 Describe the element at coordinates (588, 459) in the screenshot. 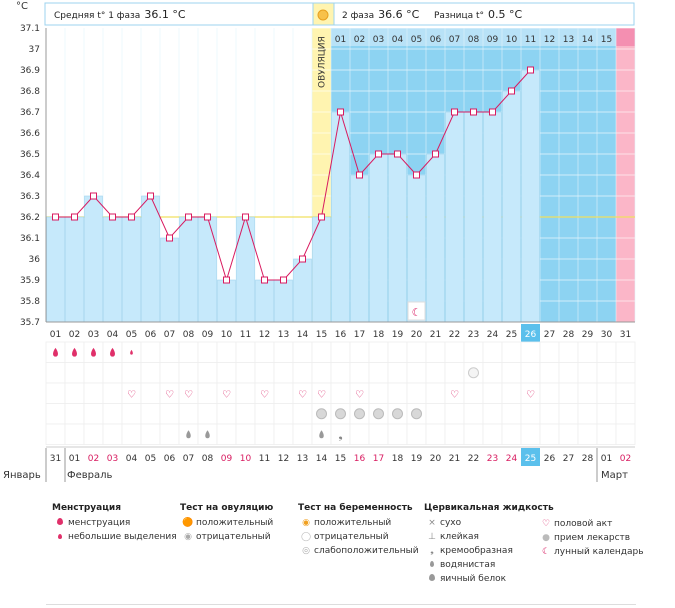

I see `calendar-date: 28` at that location.